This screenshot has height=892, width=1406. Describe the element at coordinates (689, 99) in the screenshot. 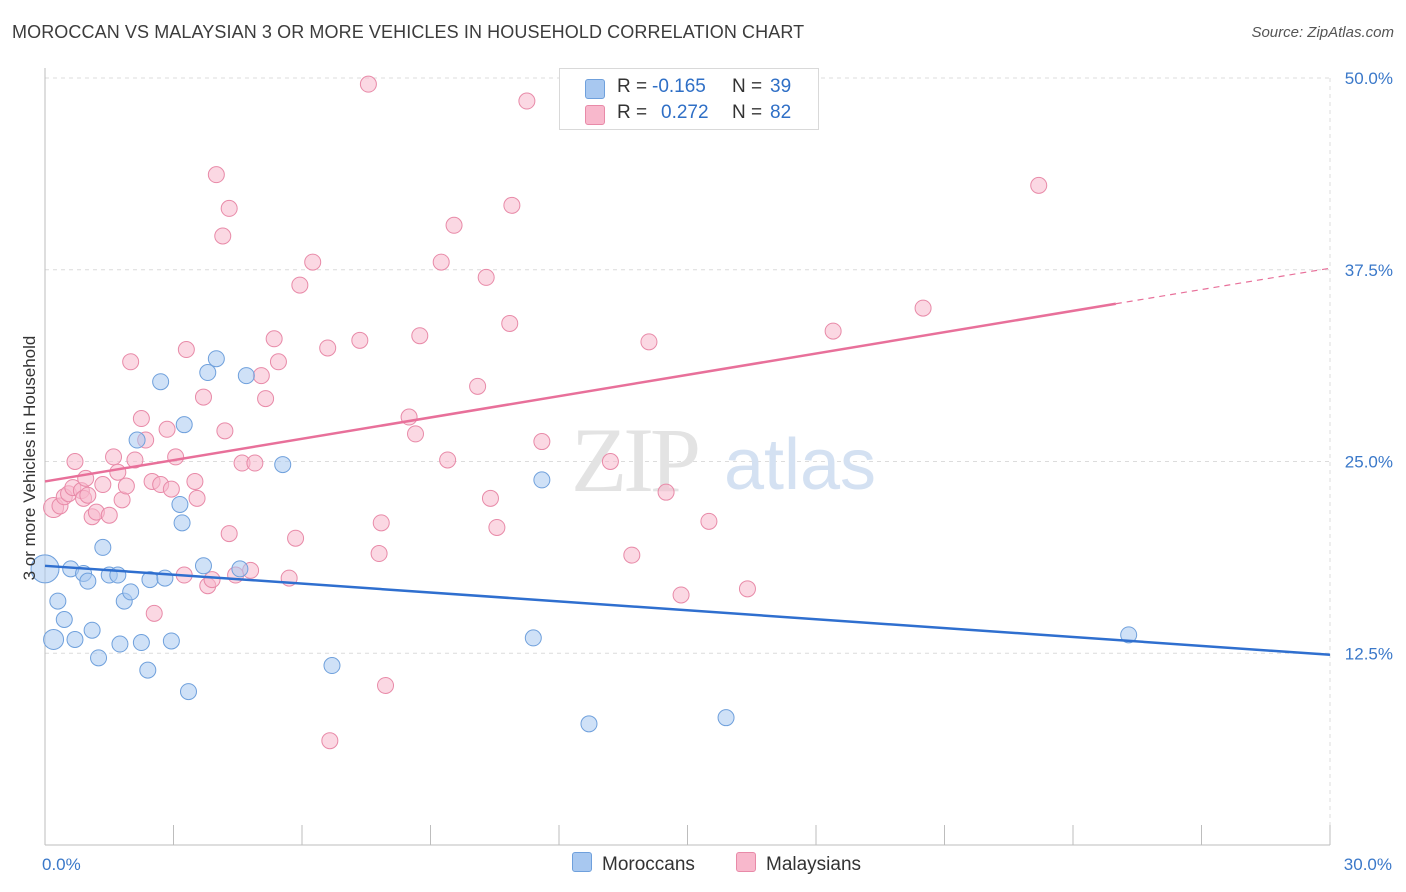

I see `stats-legend: R = -0.165 N = 39 R = 0.272 N = 82` at that location.